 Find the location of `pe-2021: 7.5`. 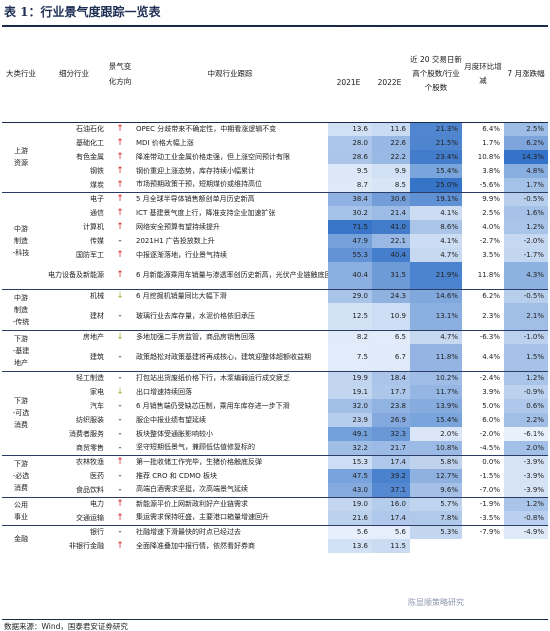

pe-2021: 7.5 is located at coordinates (350, 357).